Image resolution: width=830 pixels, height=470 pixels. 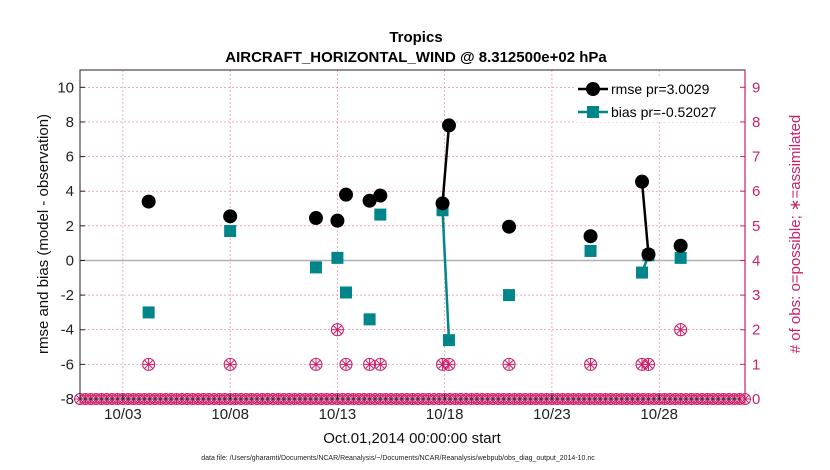 What do you see at coordinates (756, 330) in the screenshot?
I see `y-right-tick-label: 2` at bounding box center [756, 330].